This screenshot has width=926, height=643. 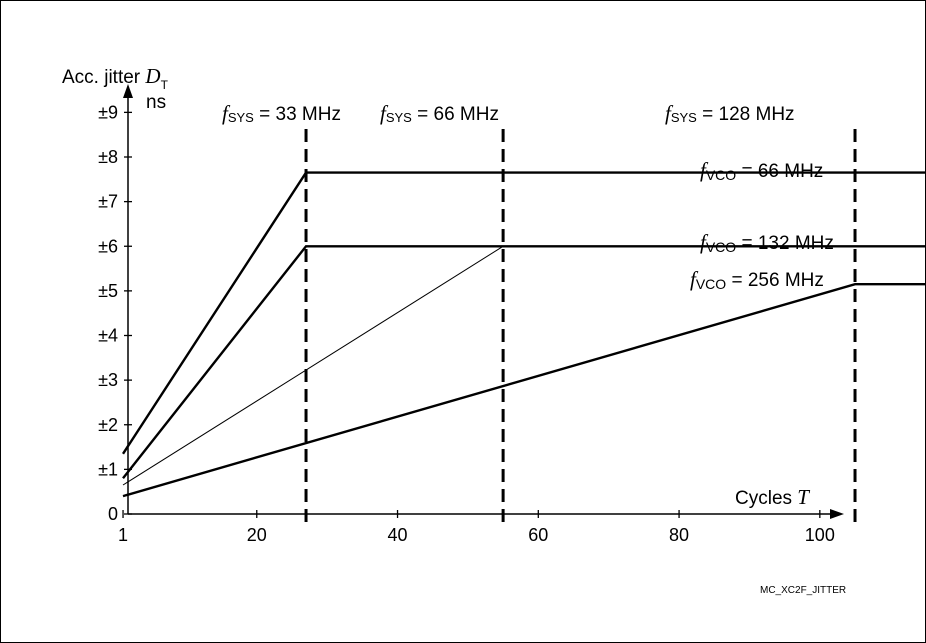 I want to click on y-axis-unit: ns, so click(x=156, y=102).